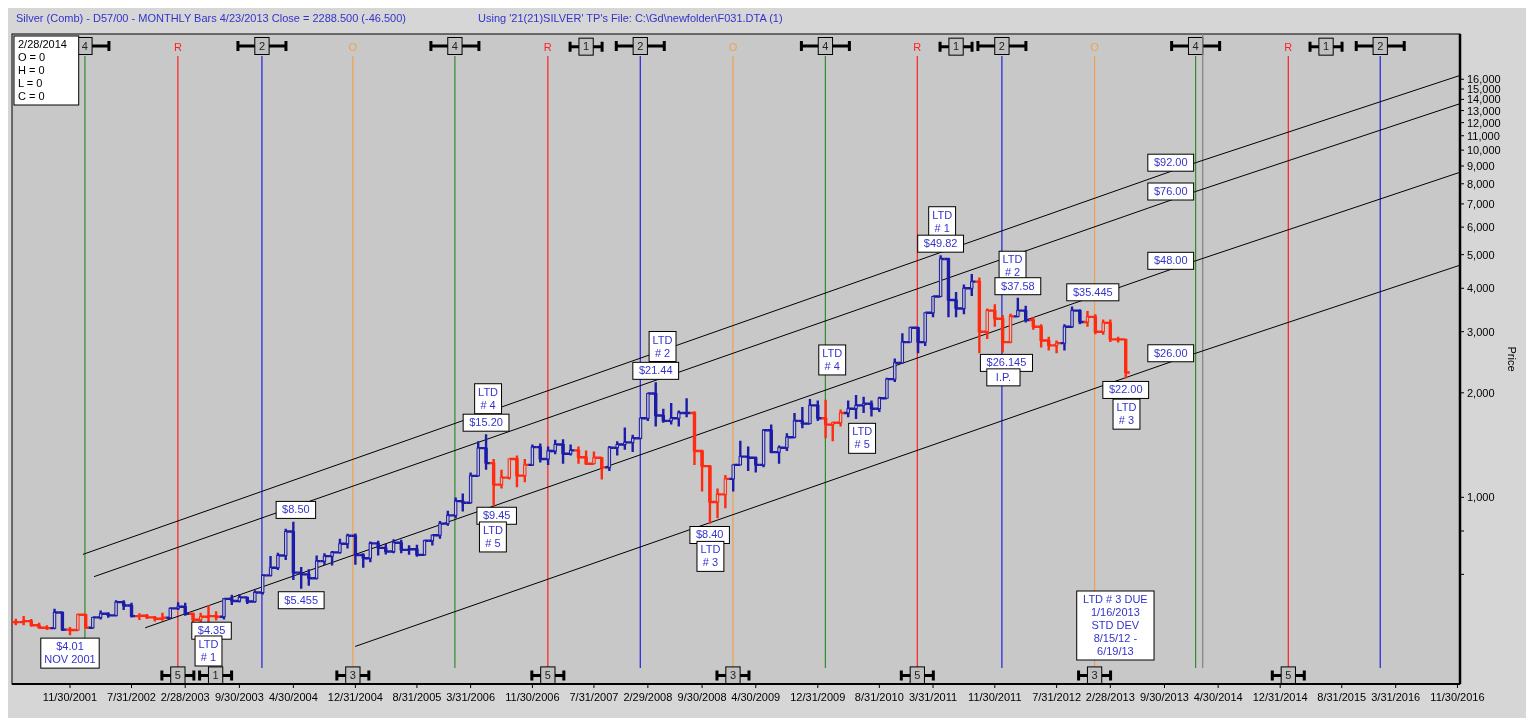 Image resolution: width=1534 pixels, height=726 pixels. Describe the element at coordinates (301, 599) in the screenshot. I see `annotation: $5.455` at that location.